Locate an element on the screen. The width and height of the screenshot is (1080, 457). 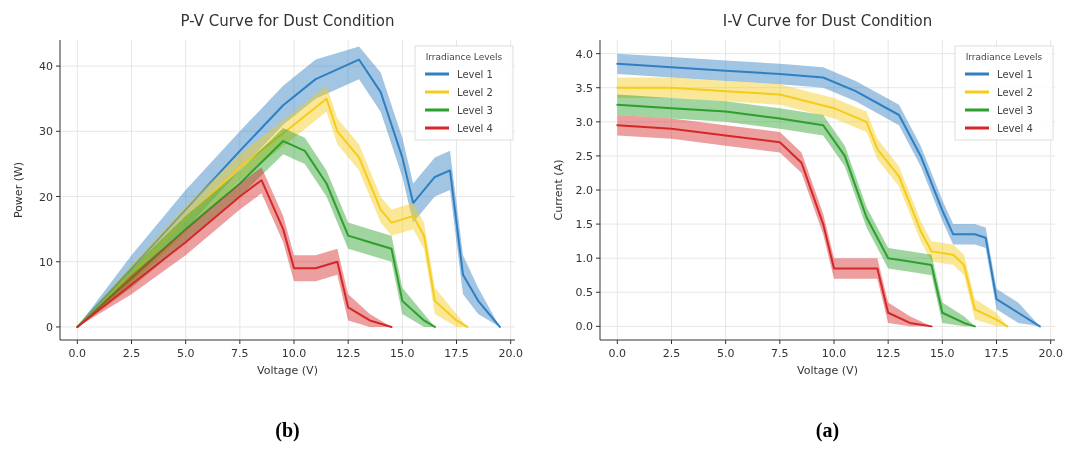
y-axis-title: Power (W) is located at coordinates (18, 190).